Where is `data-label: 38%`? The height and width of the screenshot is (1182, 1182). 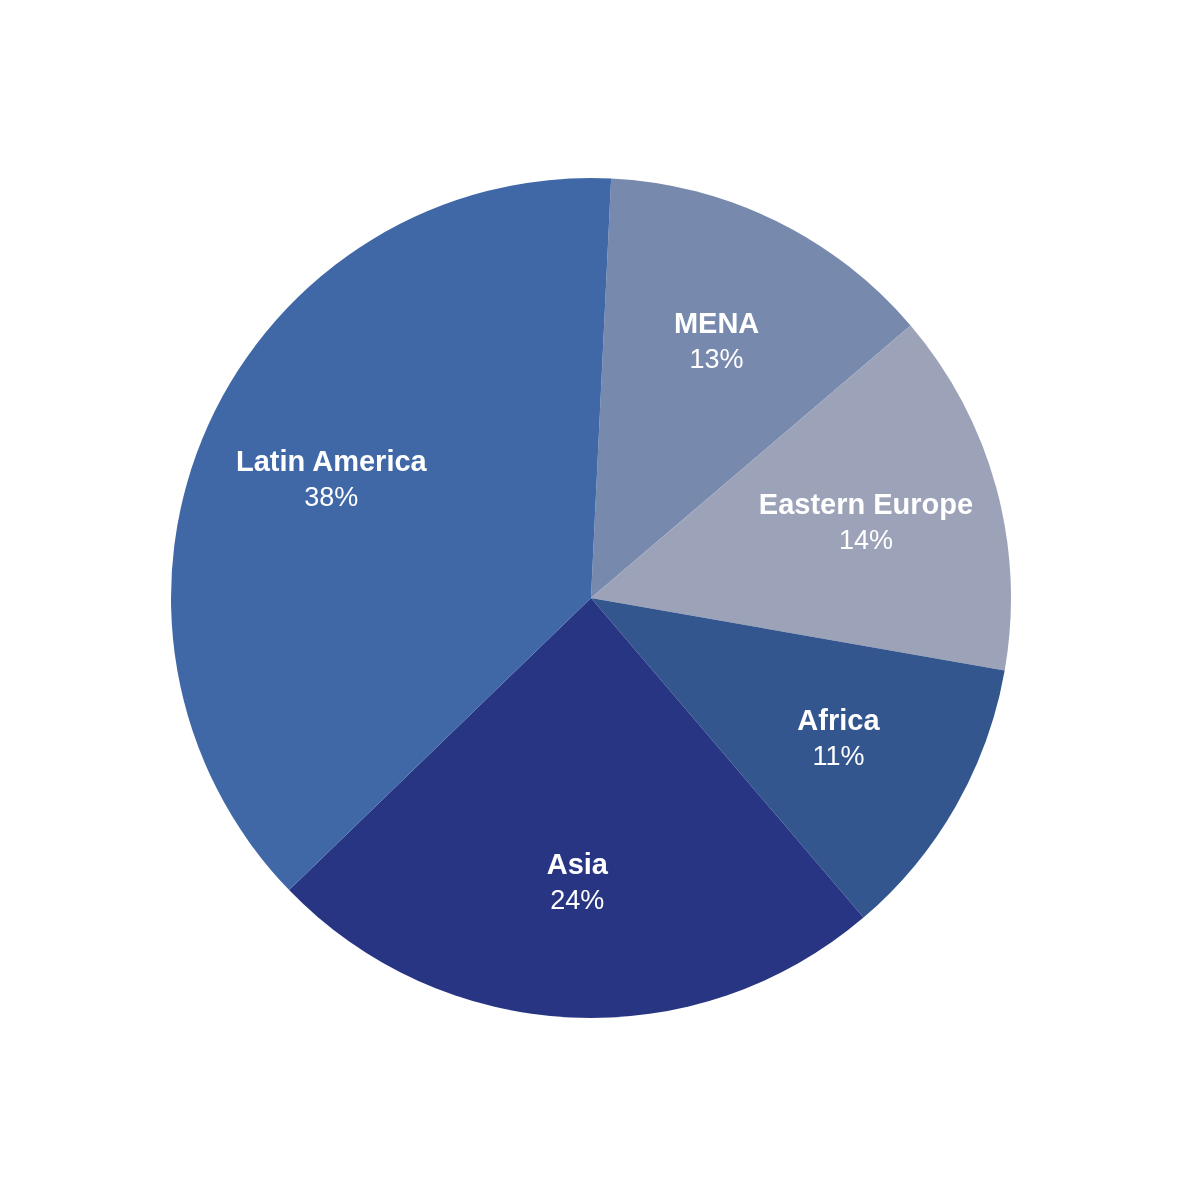 data-label: 38% is located at coordinates (331, 497).